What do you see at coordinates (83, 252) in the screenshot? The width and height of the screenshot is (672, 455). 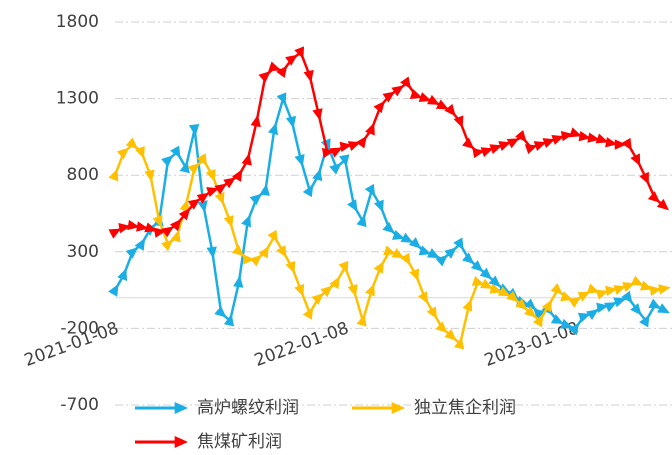 I see `y-tick-label: 300` at bounding box center [83, 252].